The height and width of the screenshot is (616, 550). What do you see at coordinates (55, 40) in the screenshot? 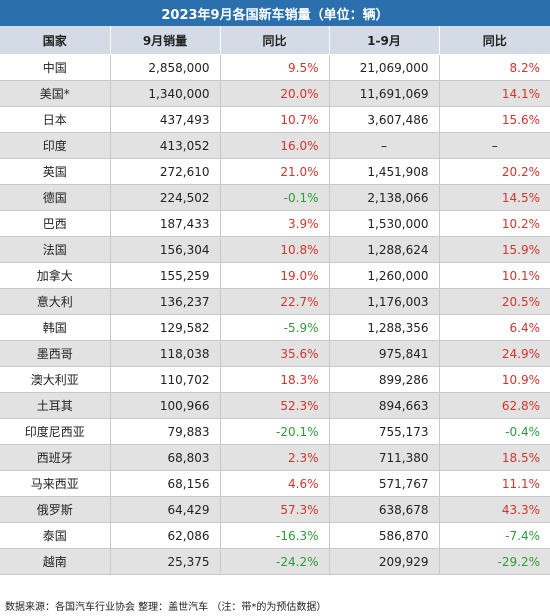
I see `header-country: 国家` at bounding box center [55, 40].